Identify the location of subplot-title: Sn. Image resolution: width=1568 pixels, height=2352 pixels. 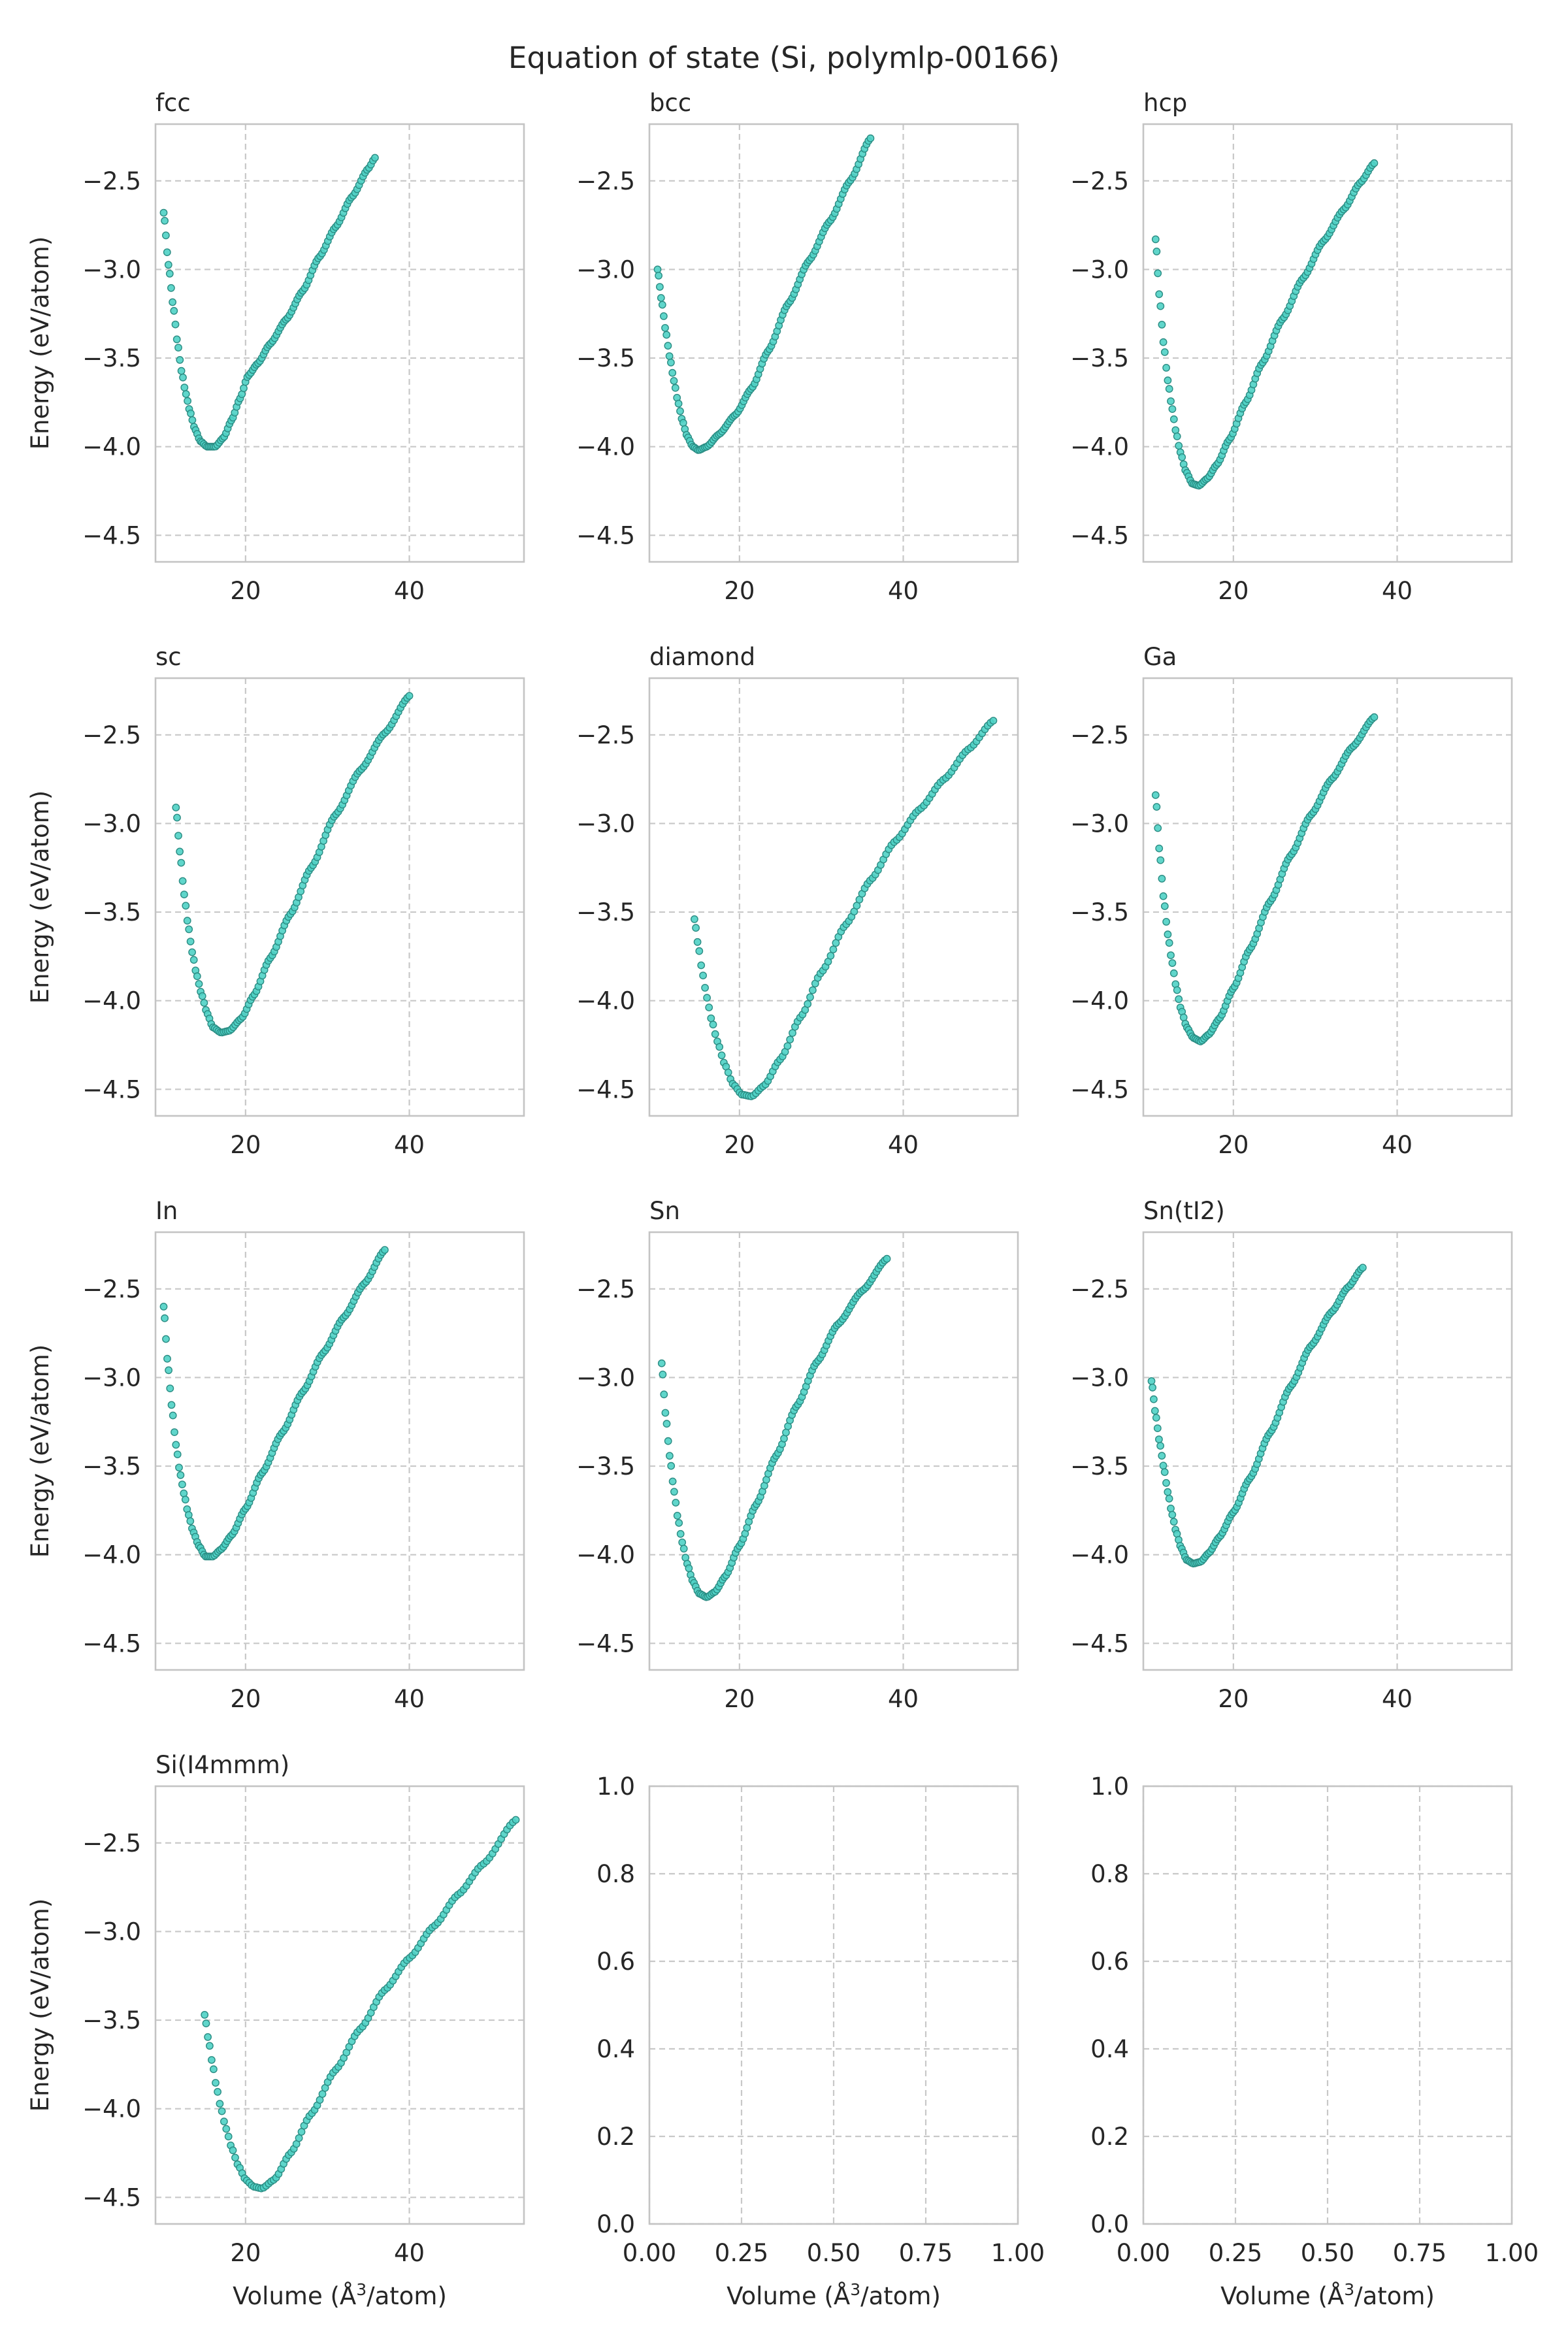
(664, 1211).